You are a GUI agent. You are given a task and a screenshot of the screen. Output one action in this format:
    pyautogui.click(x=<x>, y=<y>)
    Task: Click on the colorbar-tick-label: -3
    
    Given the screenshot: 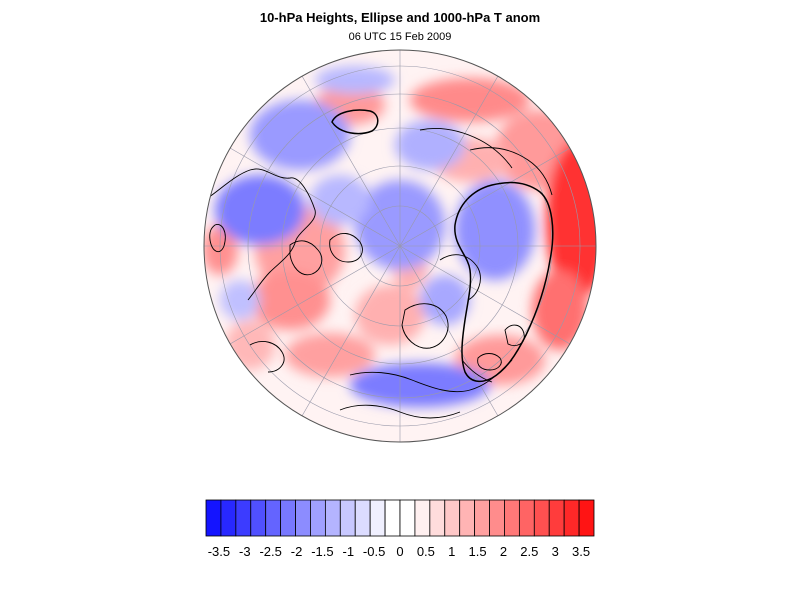 What is the action you would take?
    pyautogui.click(x=245, y=551)
    